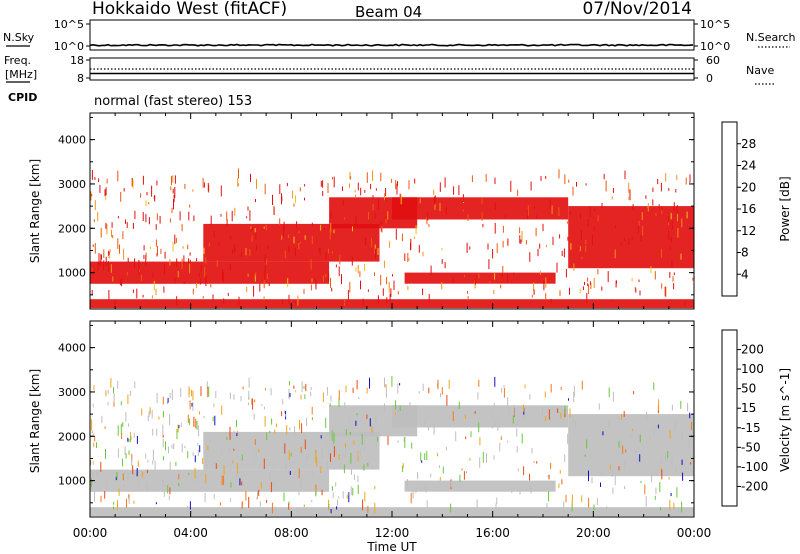  I want to click on noise-sky-label: N.Sky, so click(19, 37).